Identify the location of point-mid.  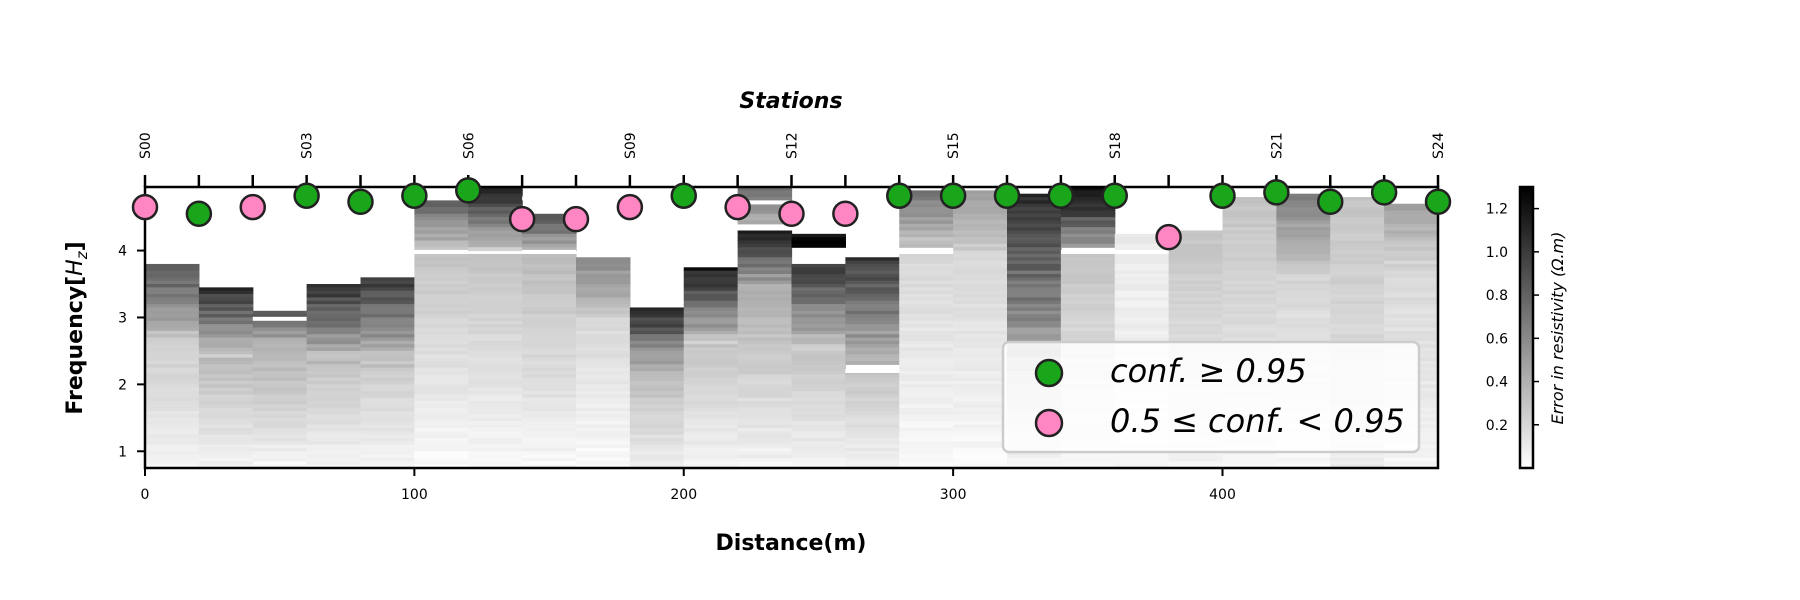
(737, 207).